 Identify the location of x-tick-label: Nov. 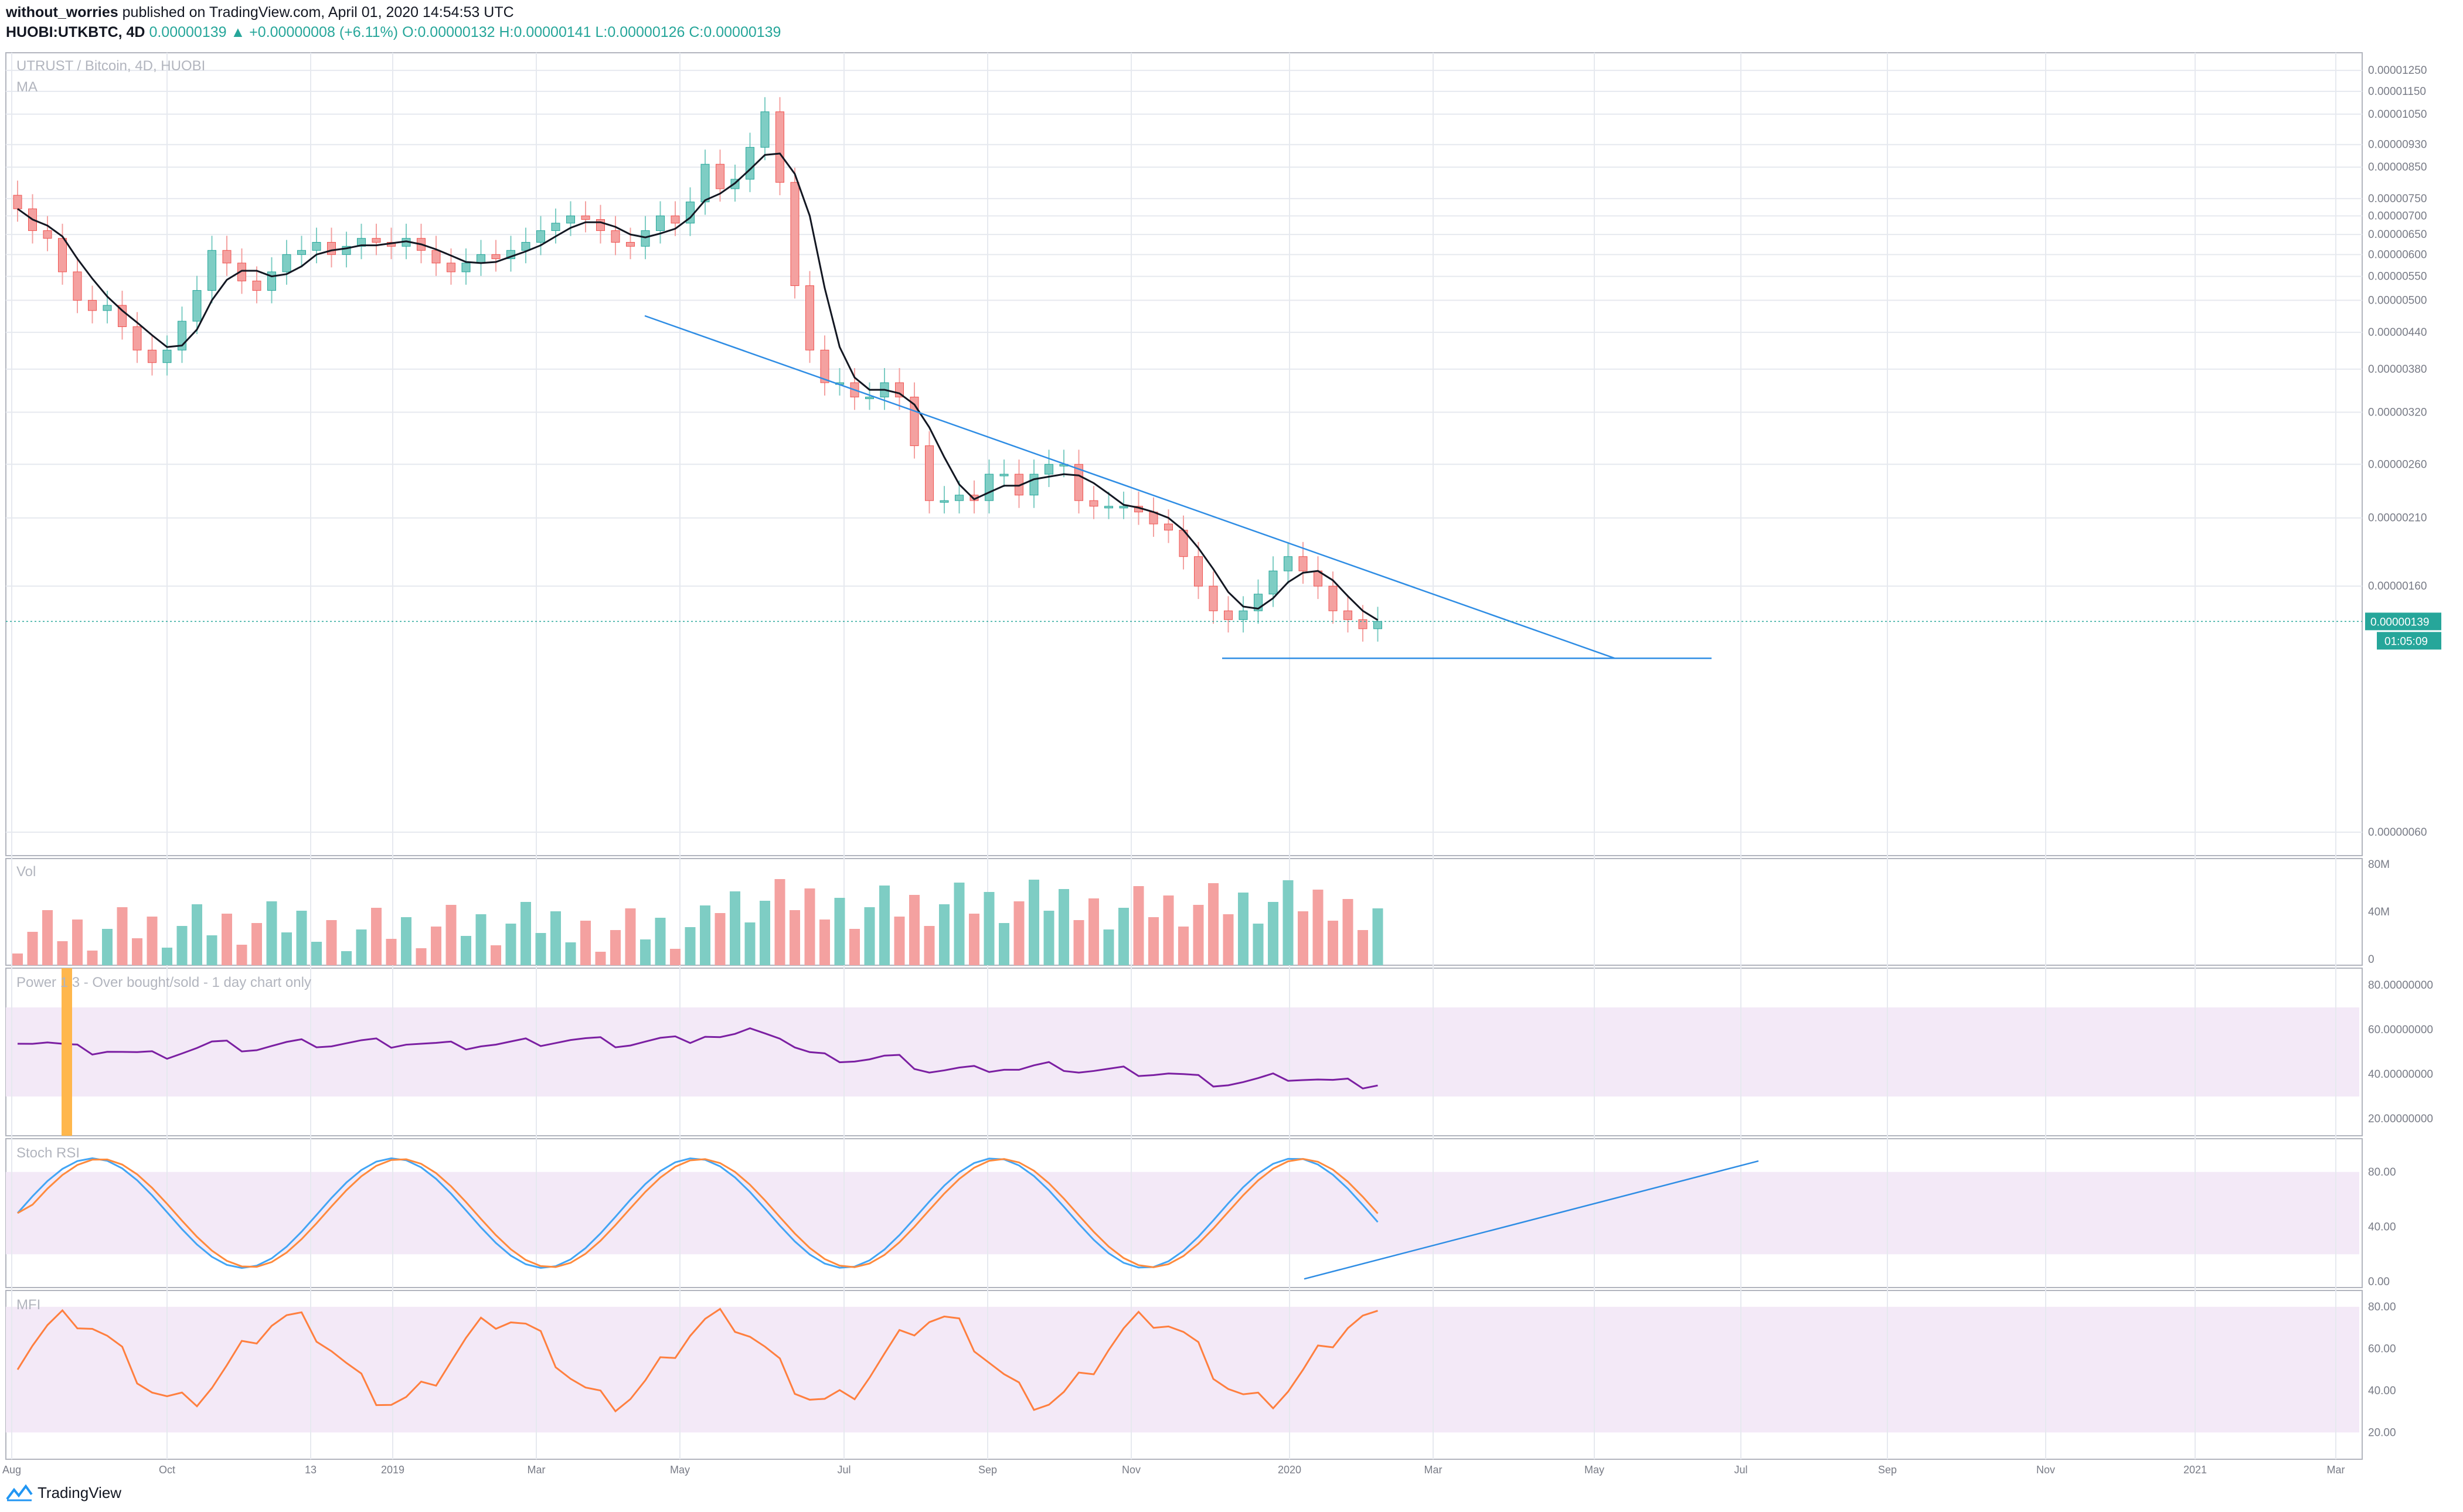
(1131, 1470).